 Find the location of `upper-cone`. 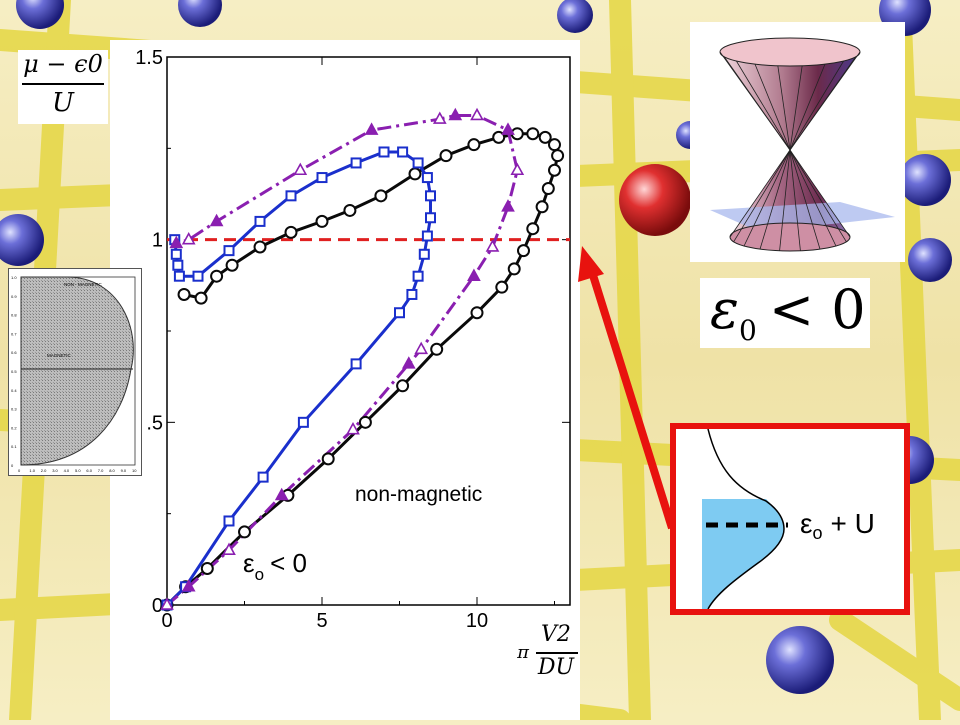

upper-cone is located at coordinates (790, 101).